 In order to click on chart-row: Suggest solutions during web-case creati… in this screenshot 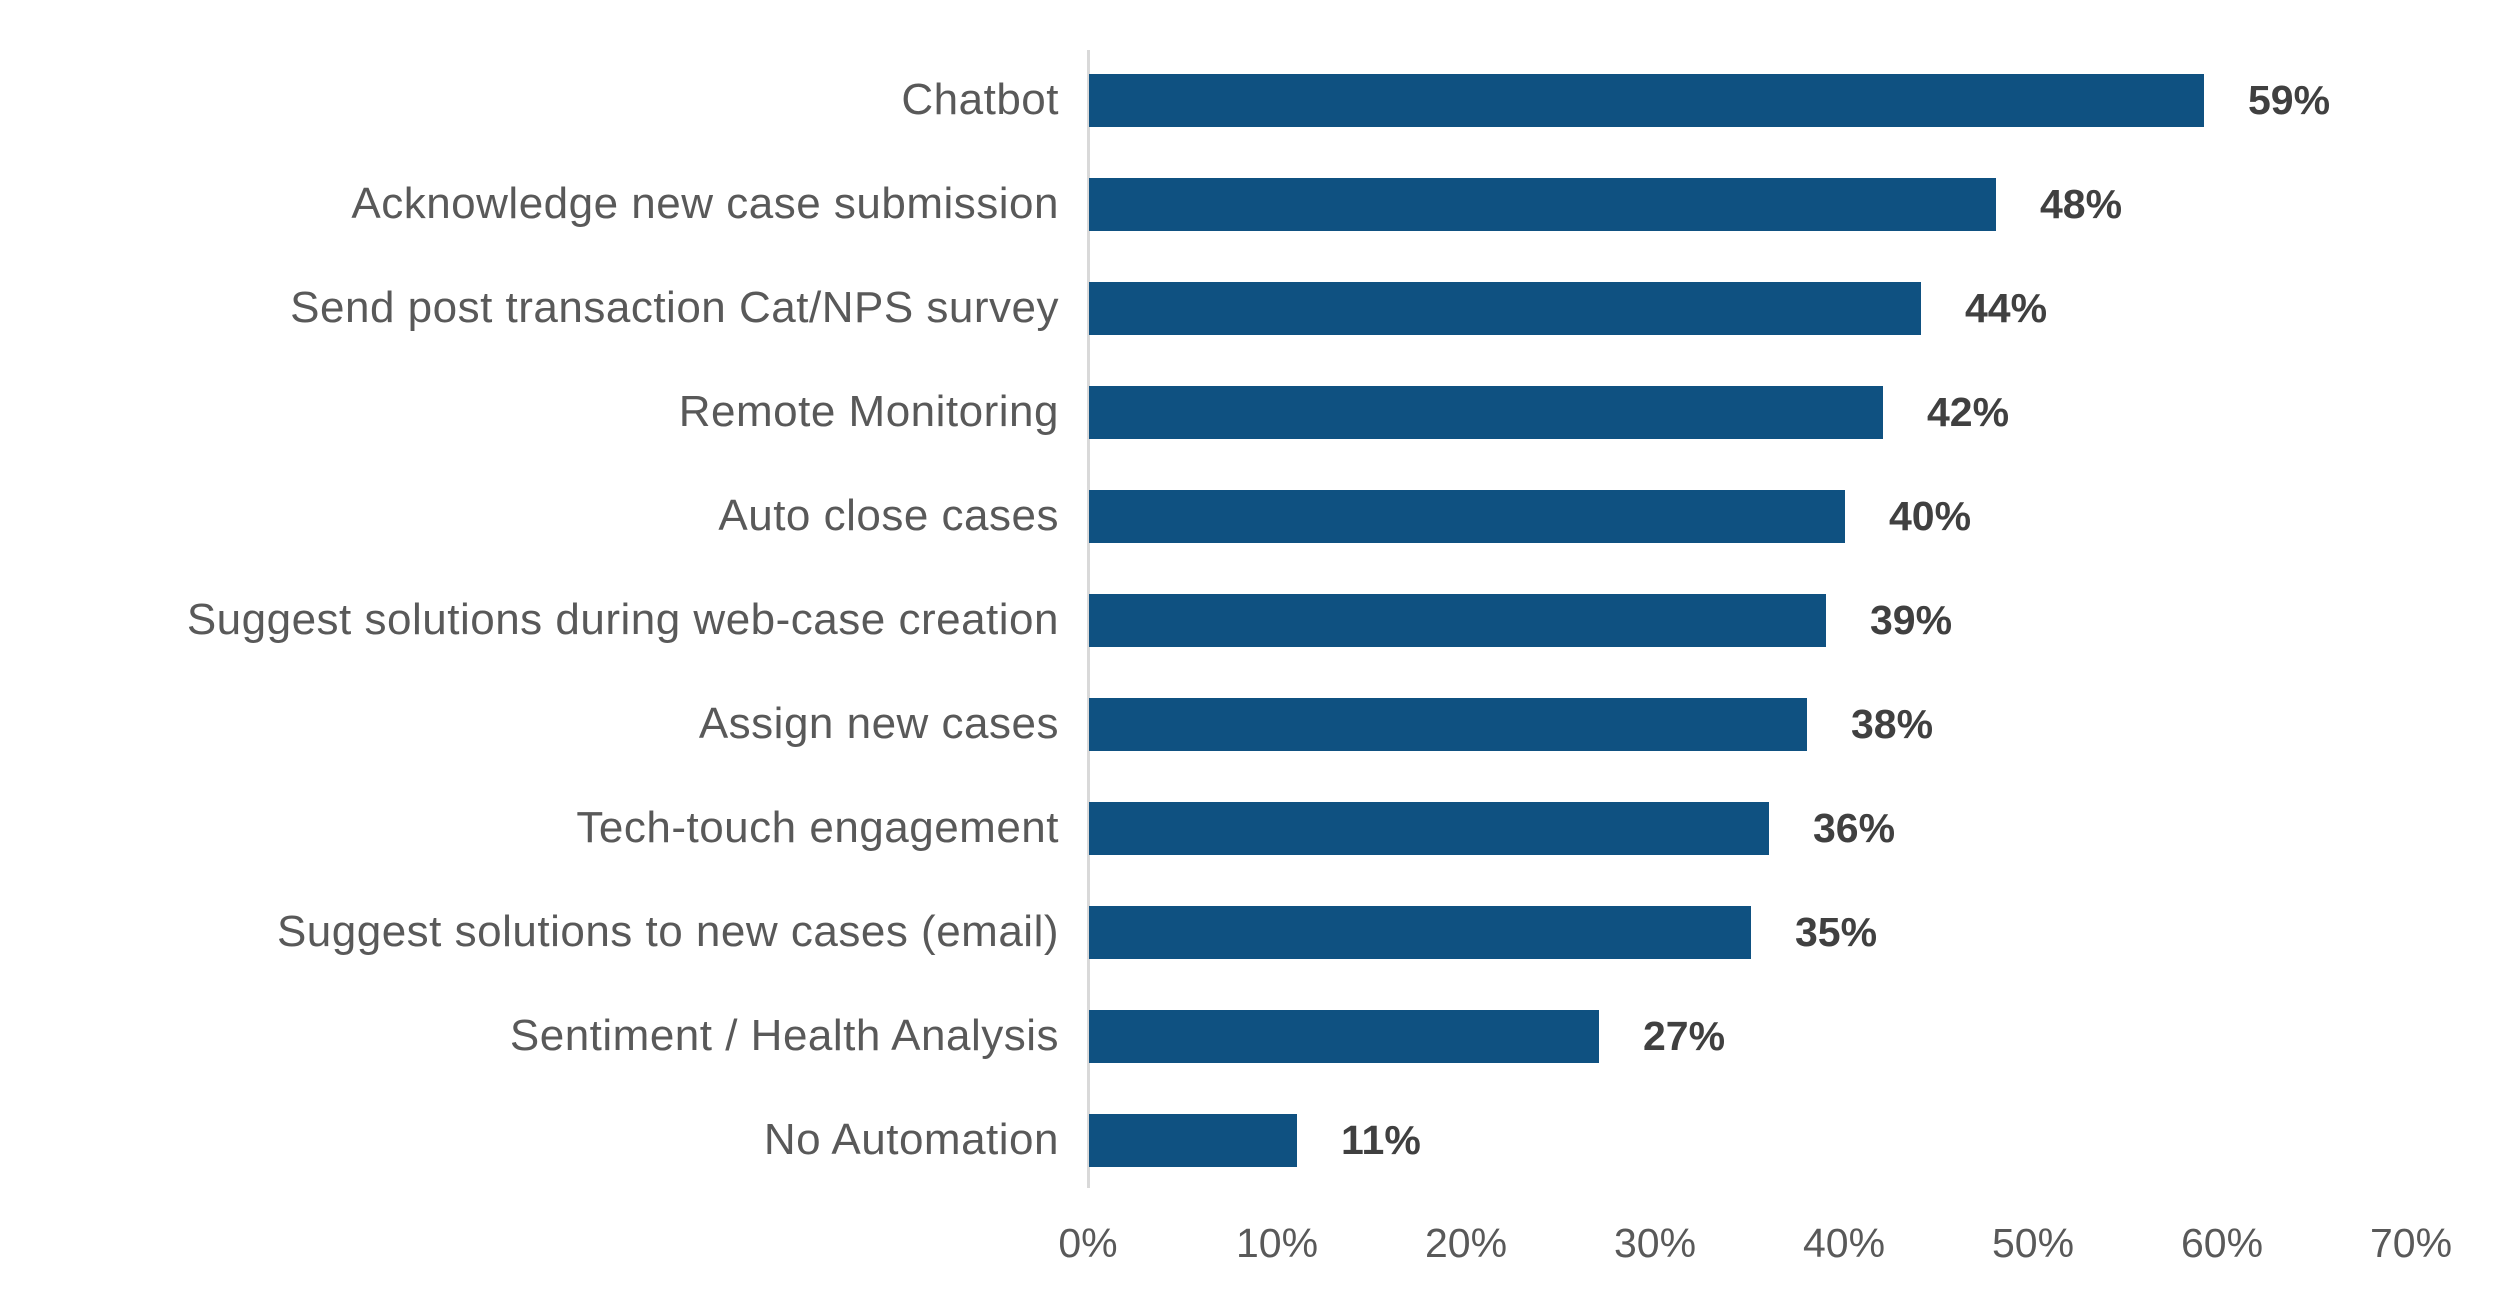, I will do `click(1253, 620)`.